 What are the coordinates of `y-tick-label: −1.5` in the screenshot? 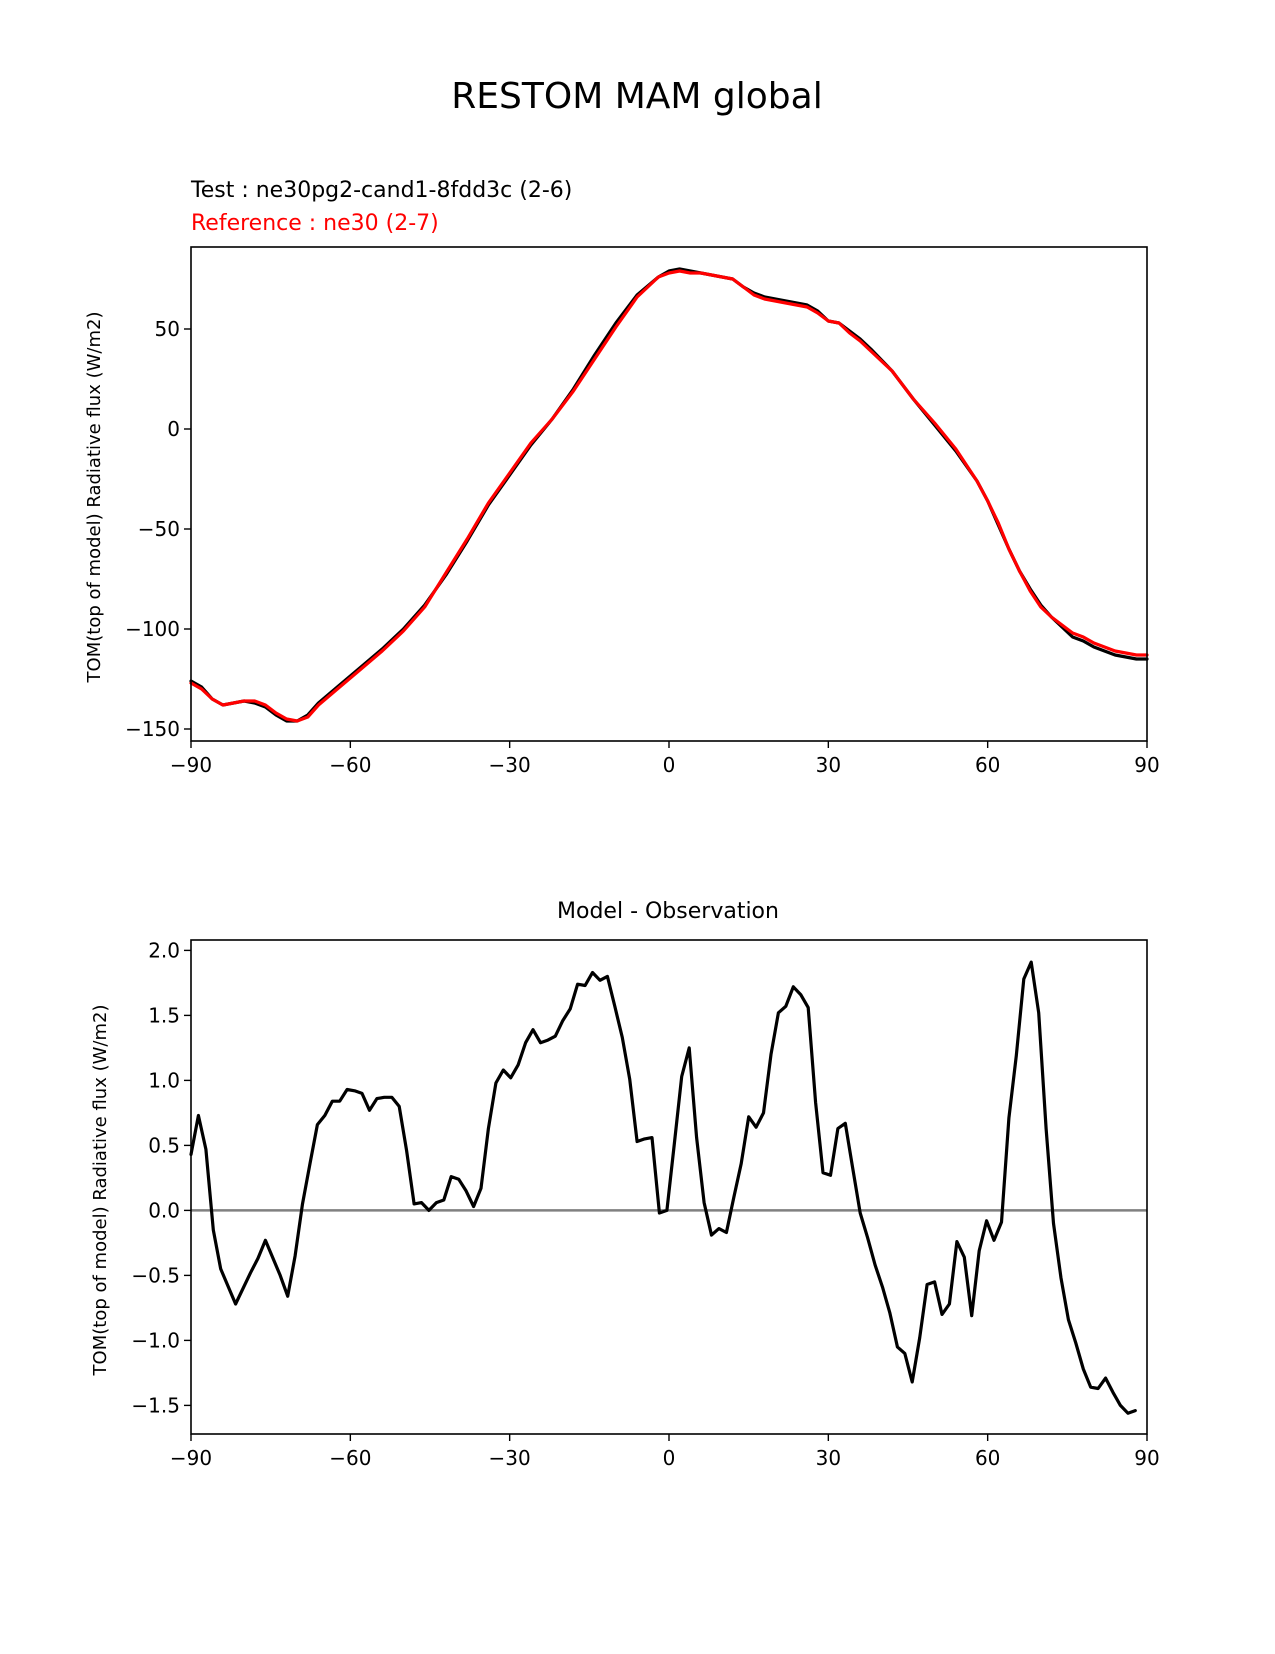 It's located at (155, 1405).